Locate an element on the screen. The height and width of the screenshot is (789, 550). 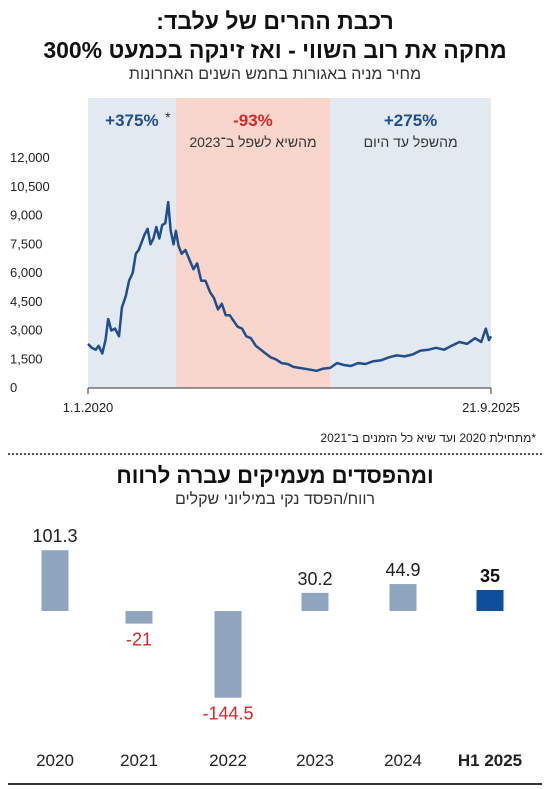
period-marker: * is located at coordinates (168, 117).